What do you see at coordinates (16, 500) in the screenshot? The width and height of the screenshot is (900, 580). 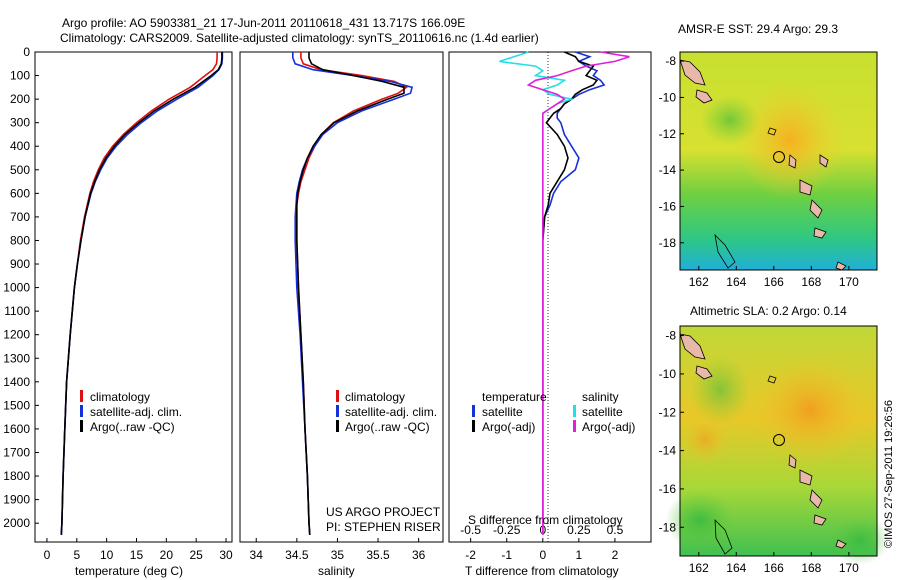 I see `depth-tick-label: 1900` at bounding box center [16, 500].